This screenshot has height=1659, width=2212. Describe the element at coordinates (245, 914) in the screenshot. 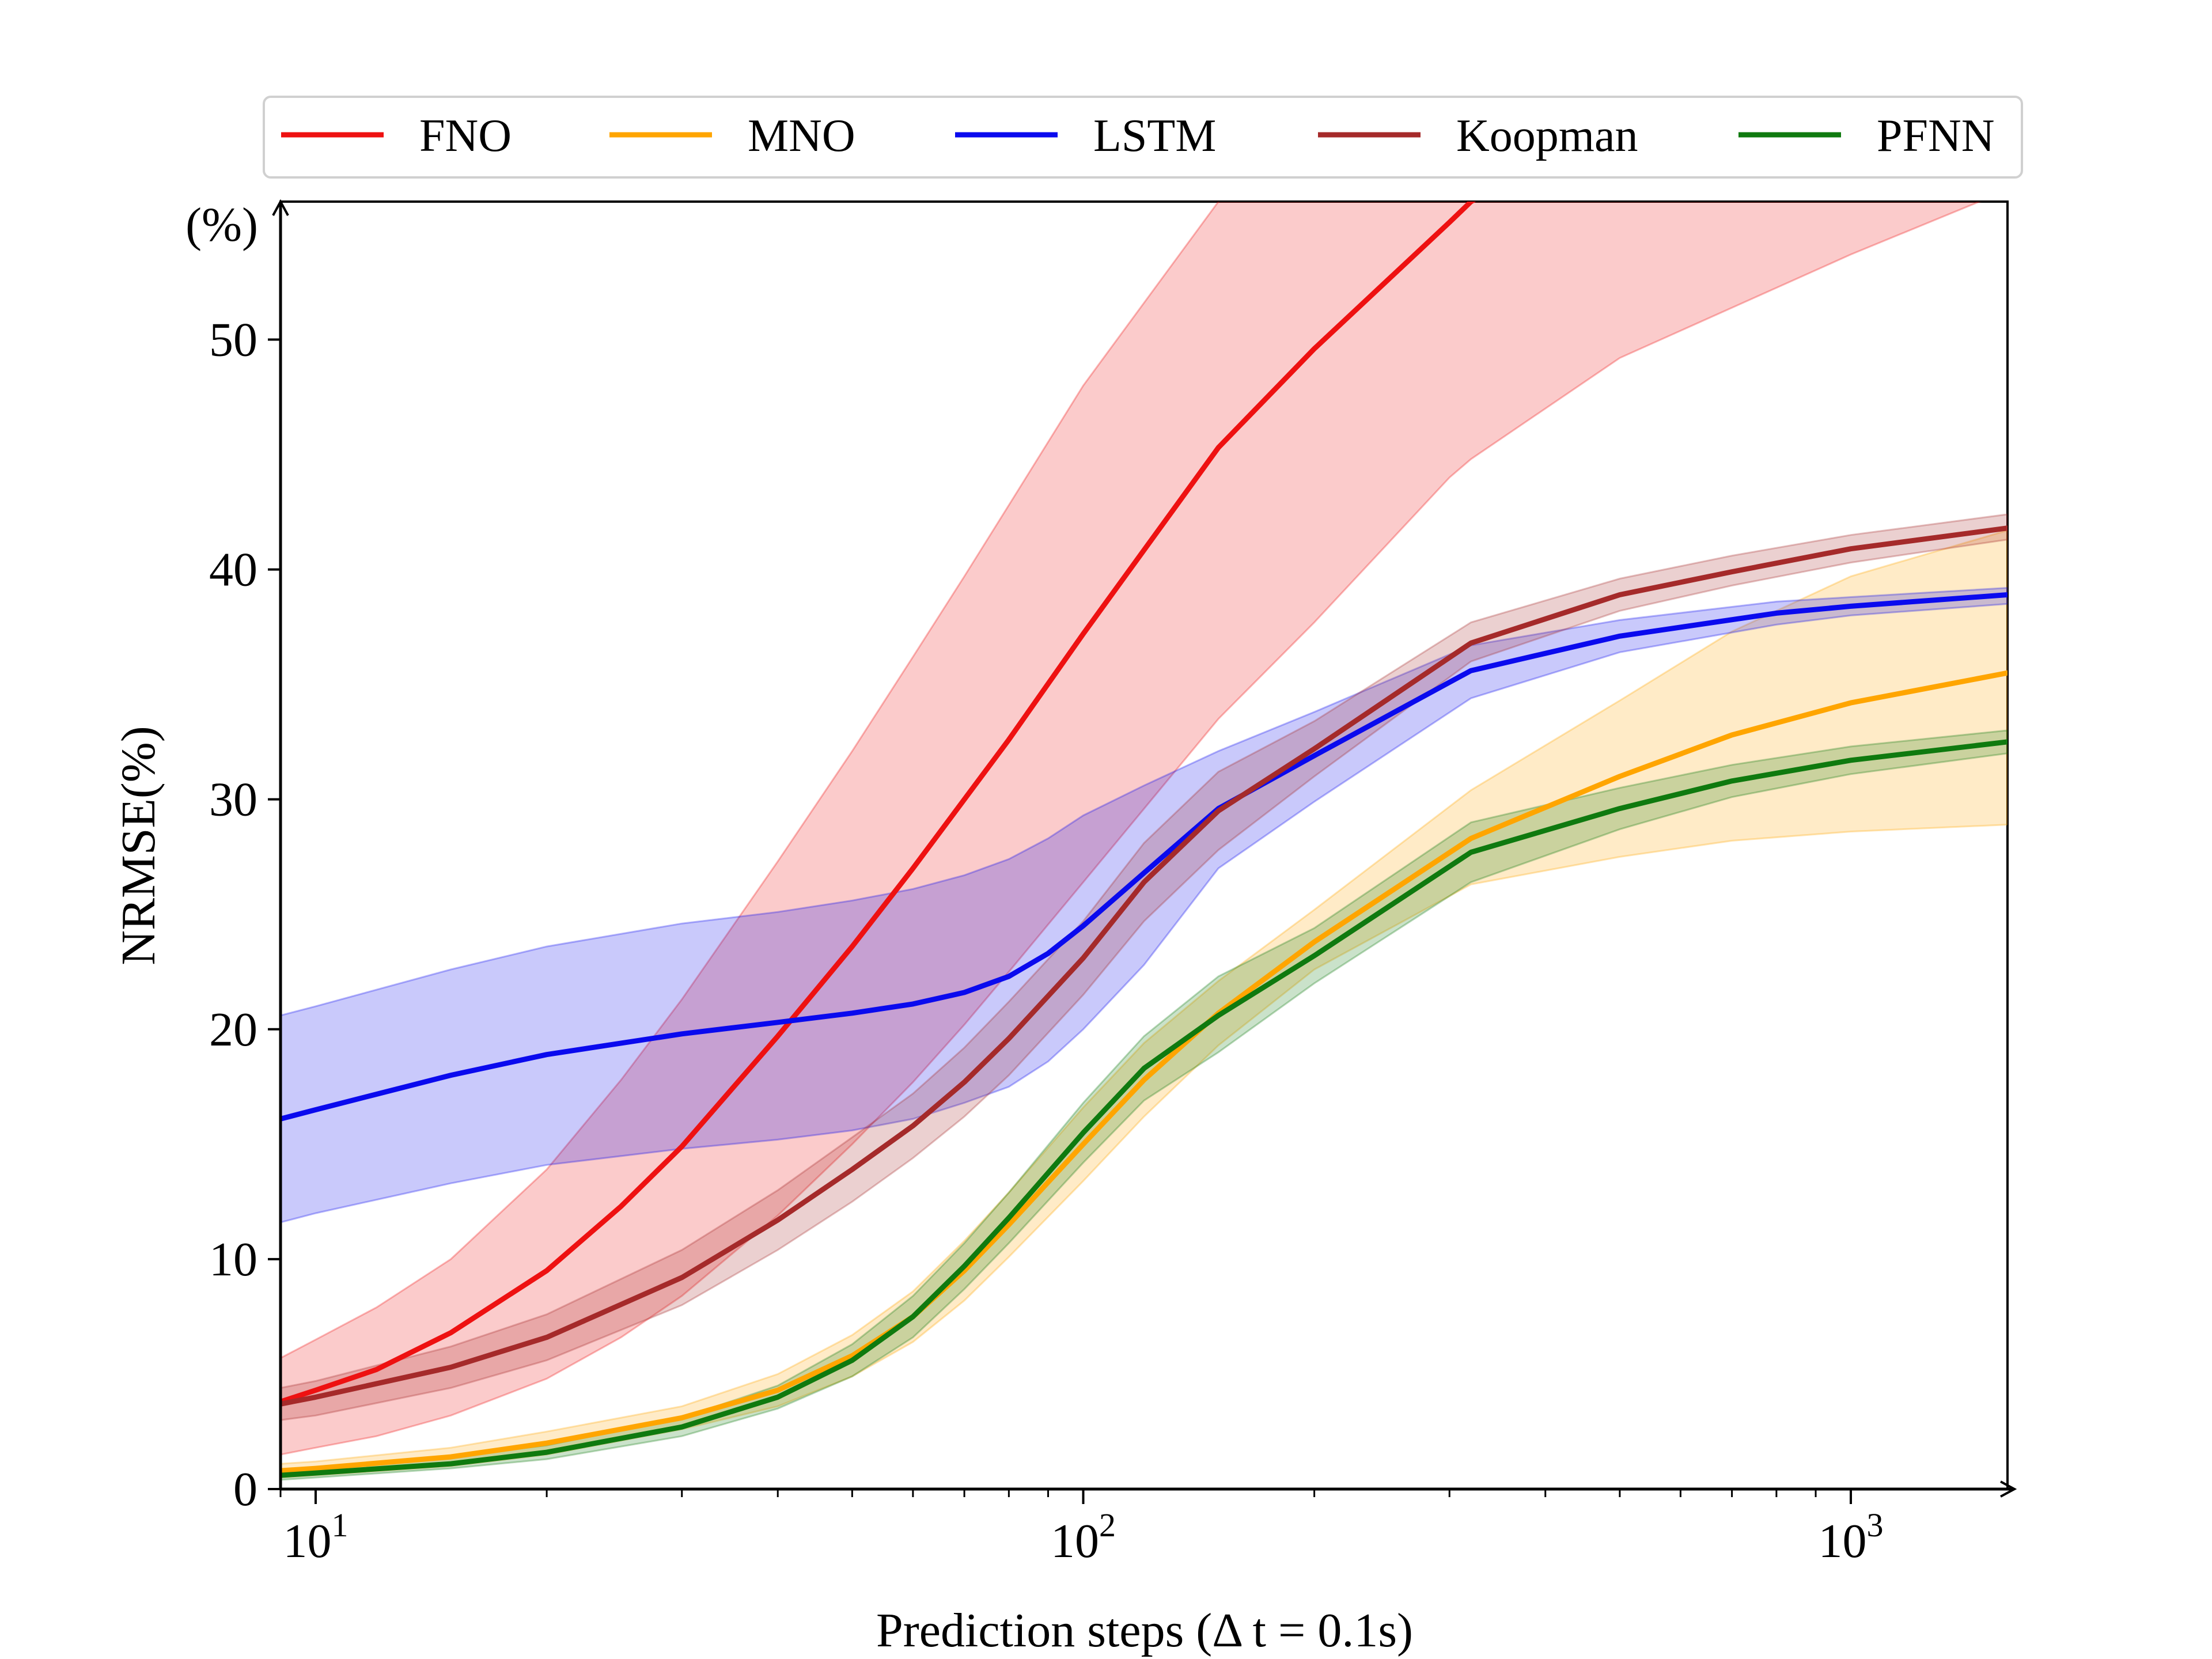

I see `y-axis-ticks: 0 10 20 30 40 50` at that location.